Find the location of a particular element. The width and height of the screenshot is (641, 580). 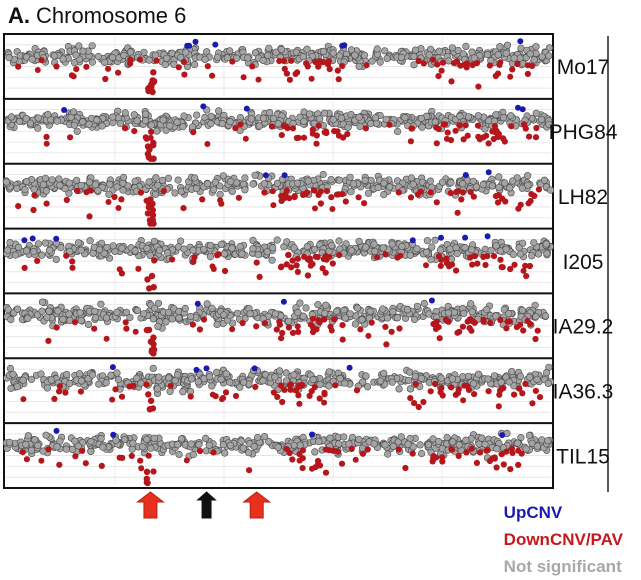

arrow-shape is located at coordinates (257, 505).